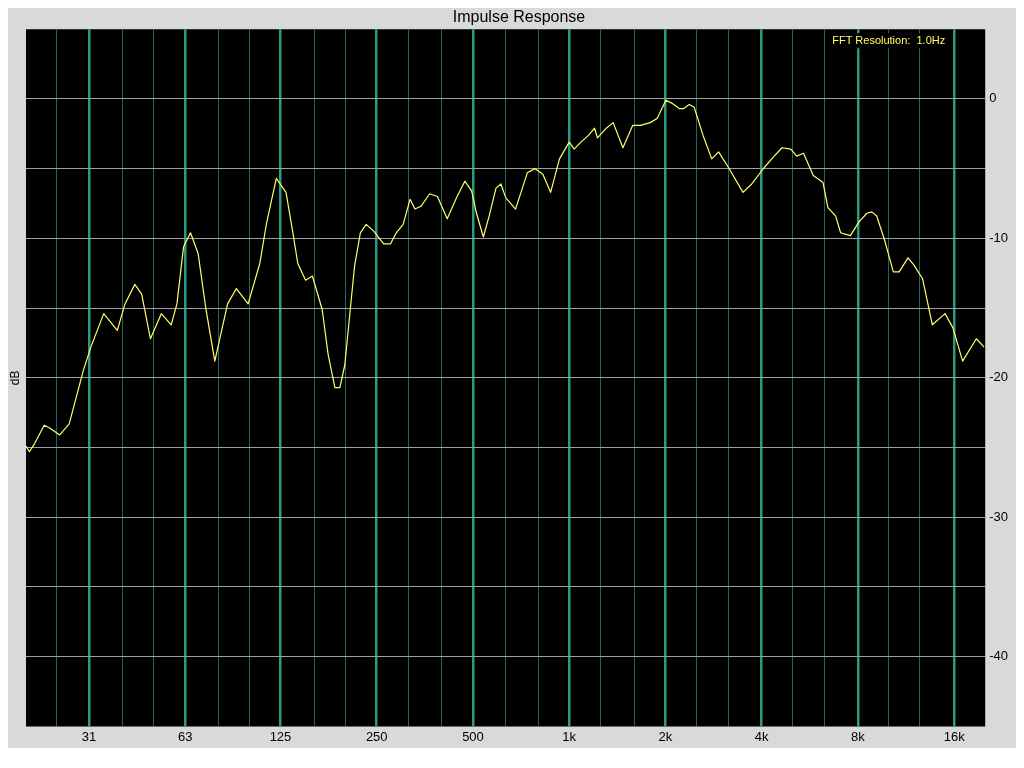 This screenshot has width=1024, height=768. I want to click on x-tick-label: 125, so click(280, 736).